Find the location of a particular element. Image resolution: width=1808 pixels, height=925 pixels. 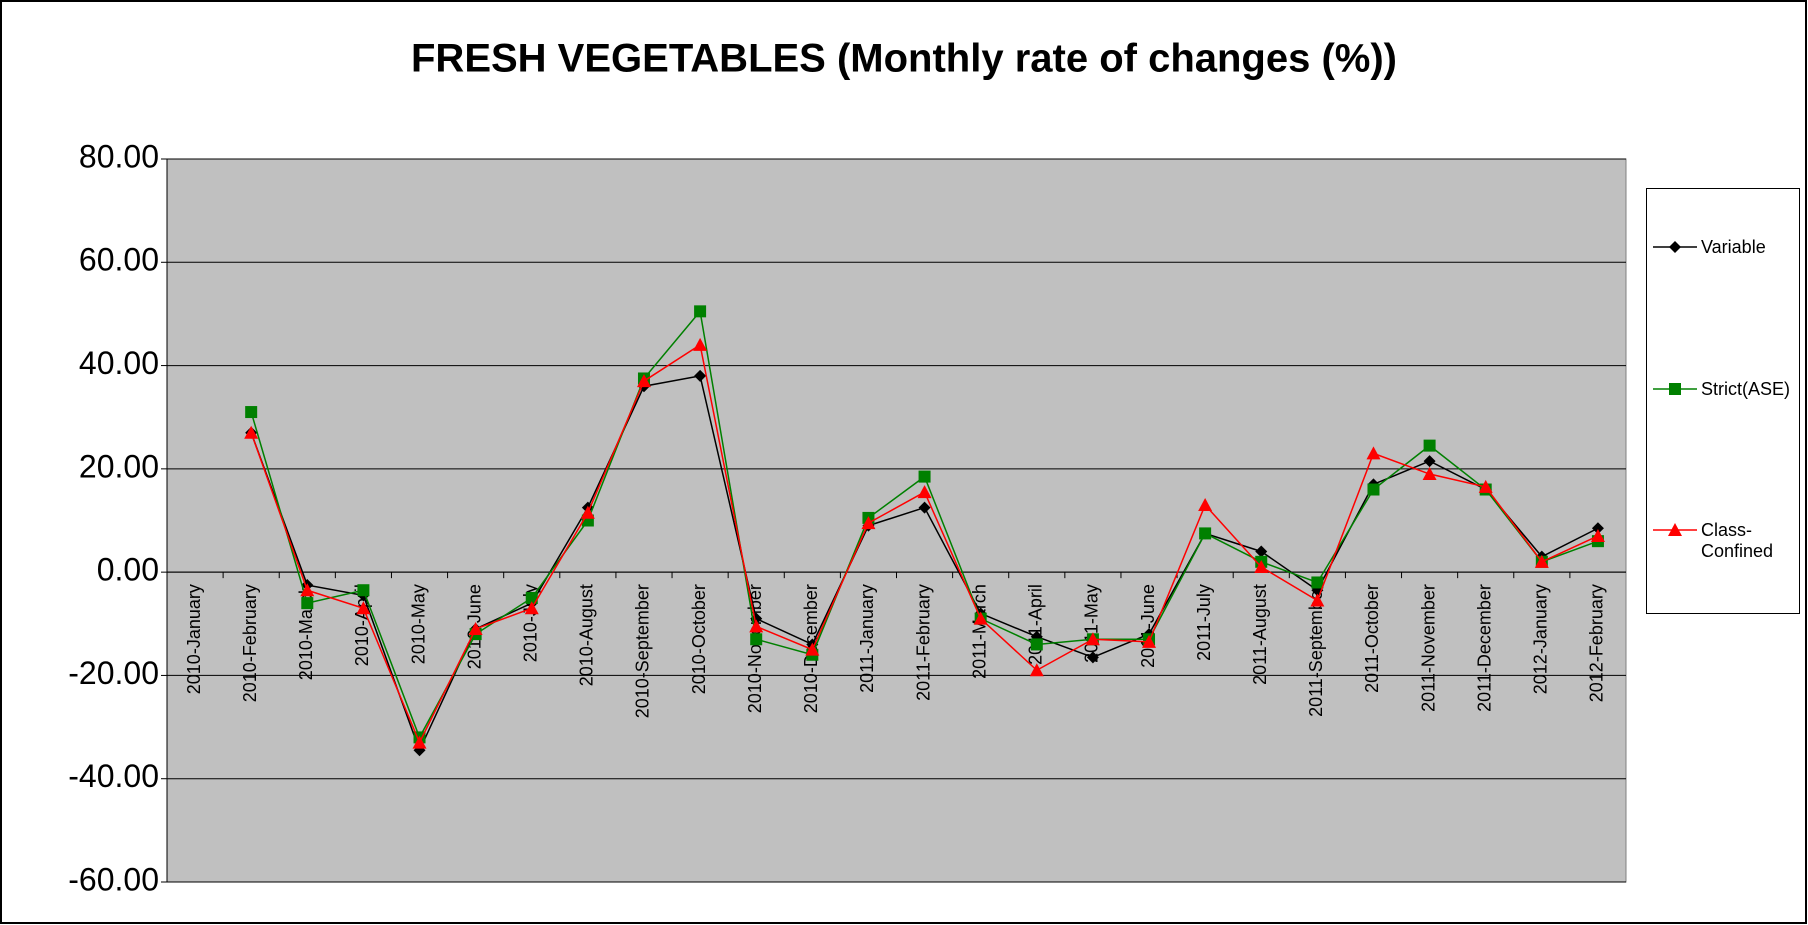

x-tick-label: 2011-July is located at coordinates (1204, 622).